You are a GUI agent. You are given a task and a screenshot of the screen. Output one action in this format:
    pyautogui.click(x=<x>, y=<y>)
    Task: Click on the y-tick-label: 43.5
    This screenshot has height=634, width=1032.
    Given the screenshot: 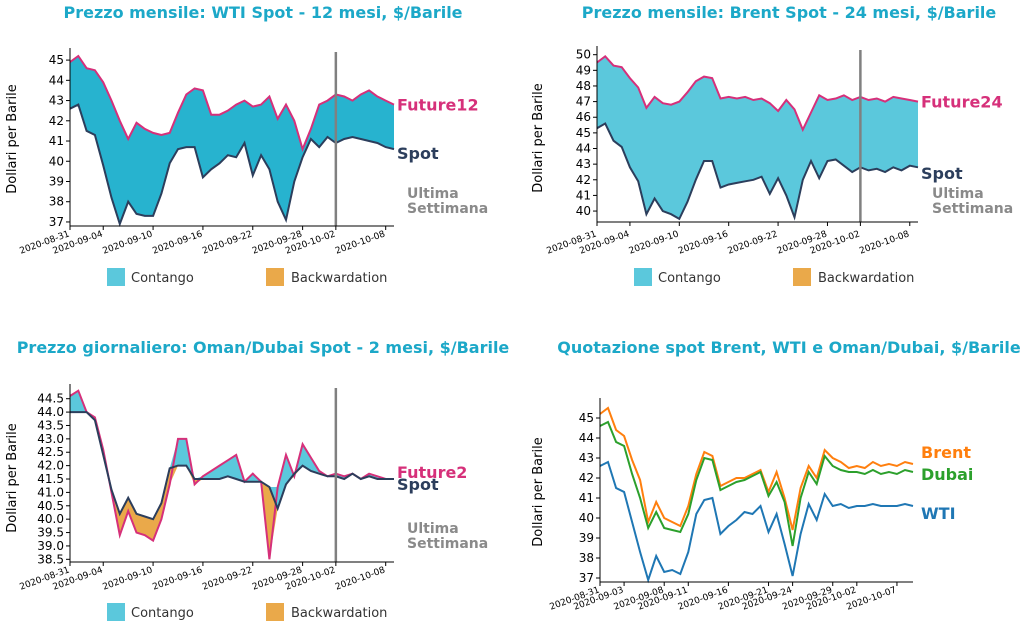 What is the action you would take?
    pyautogui.click(x=50, y=425)
    